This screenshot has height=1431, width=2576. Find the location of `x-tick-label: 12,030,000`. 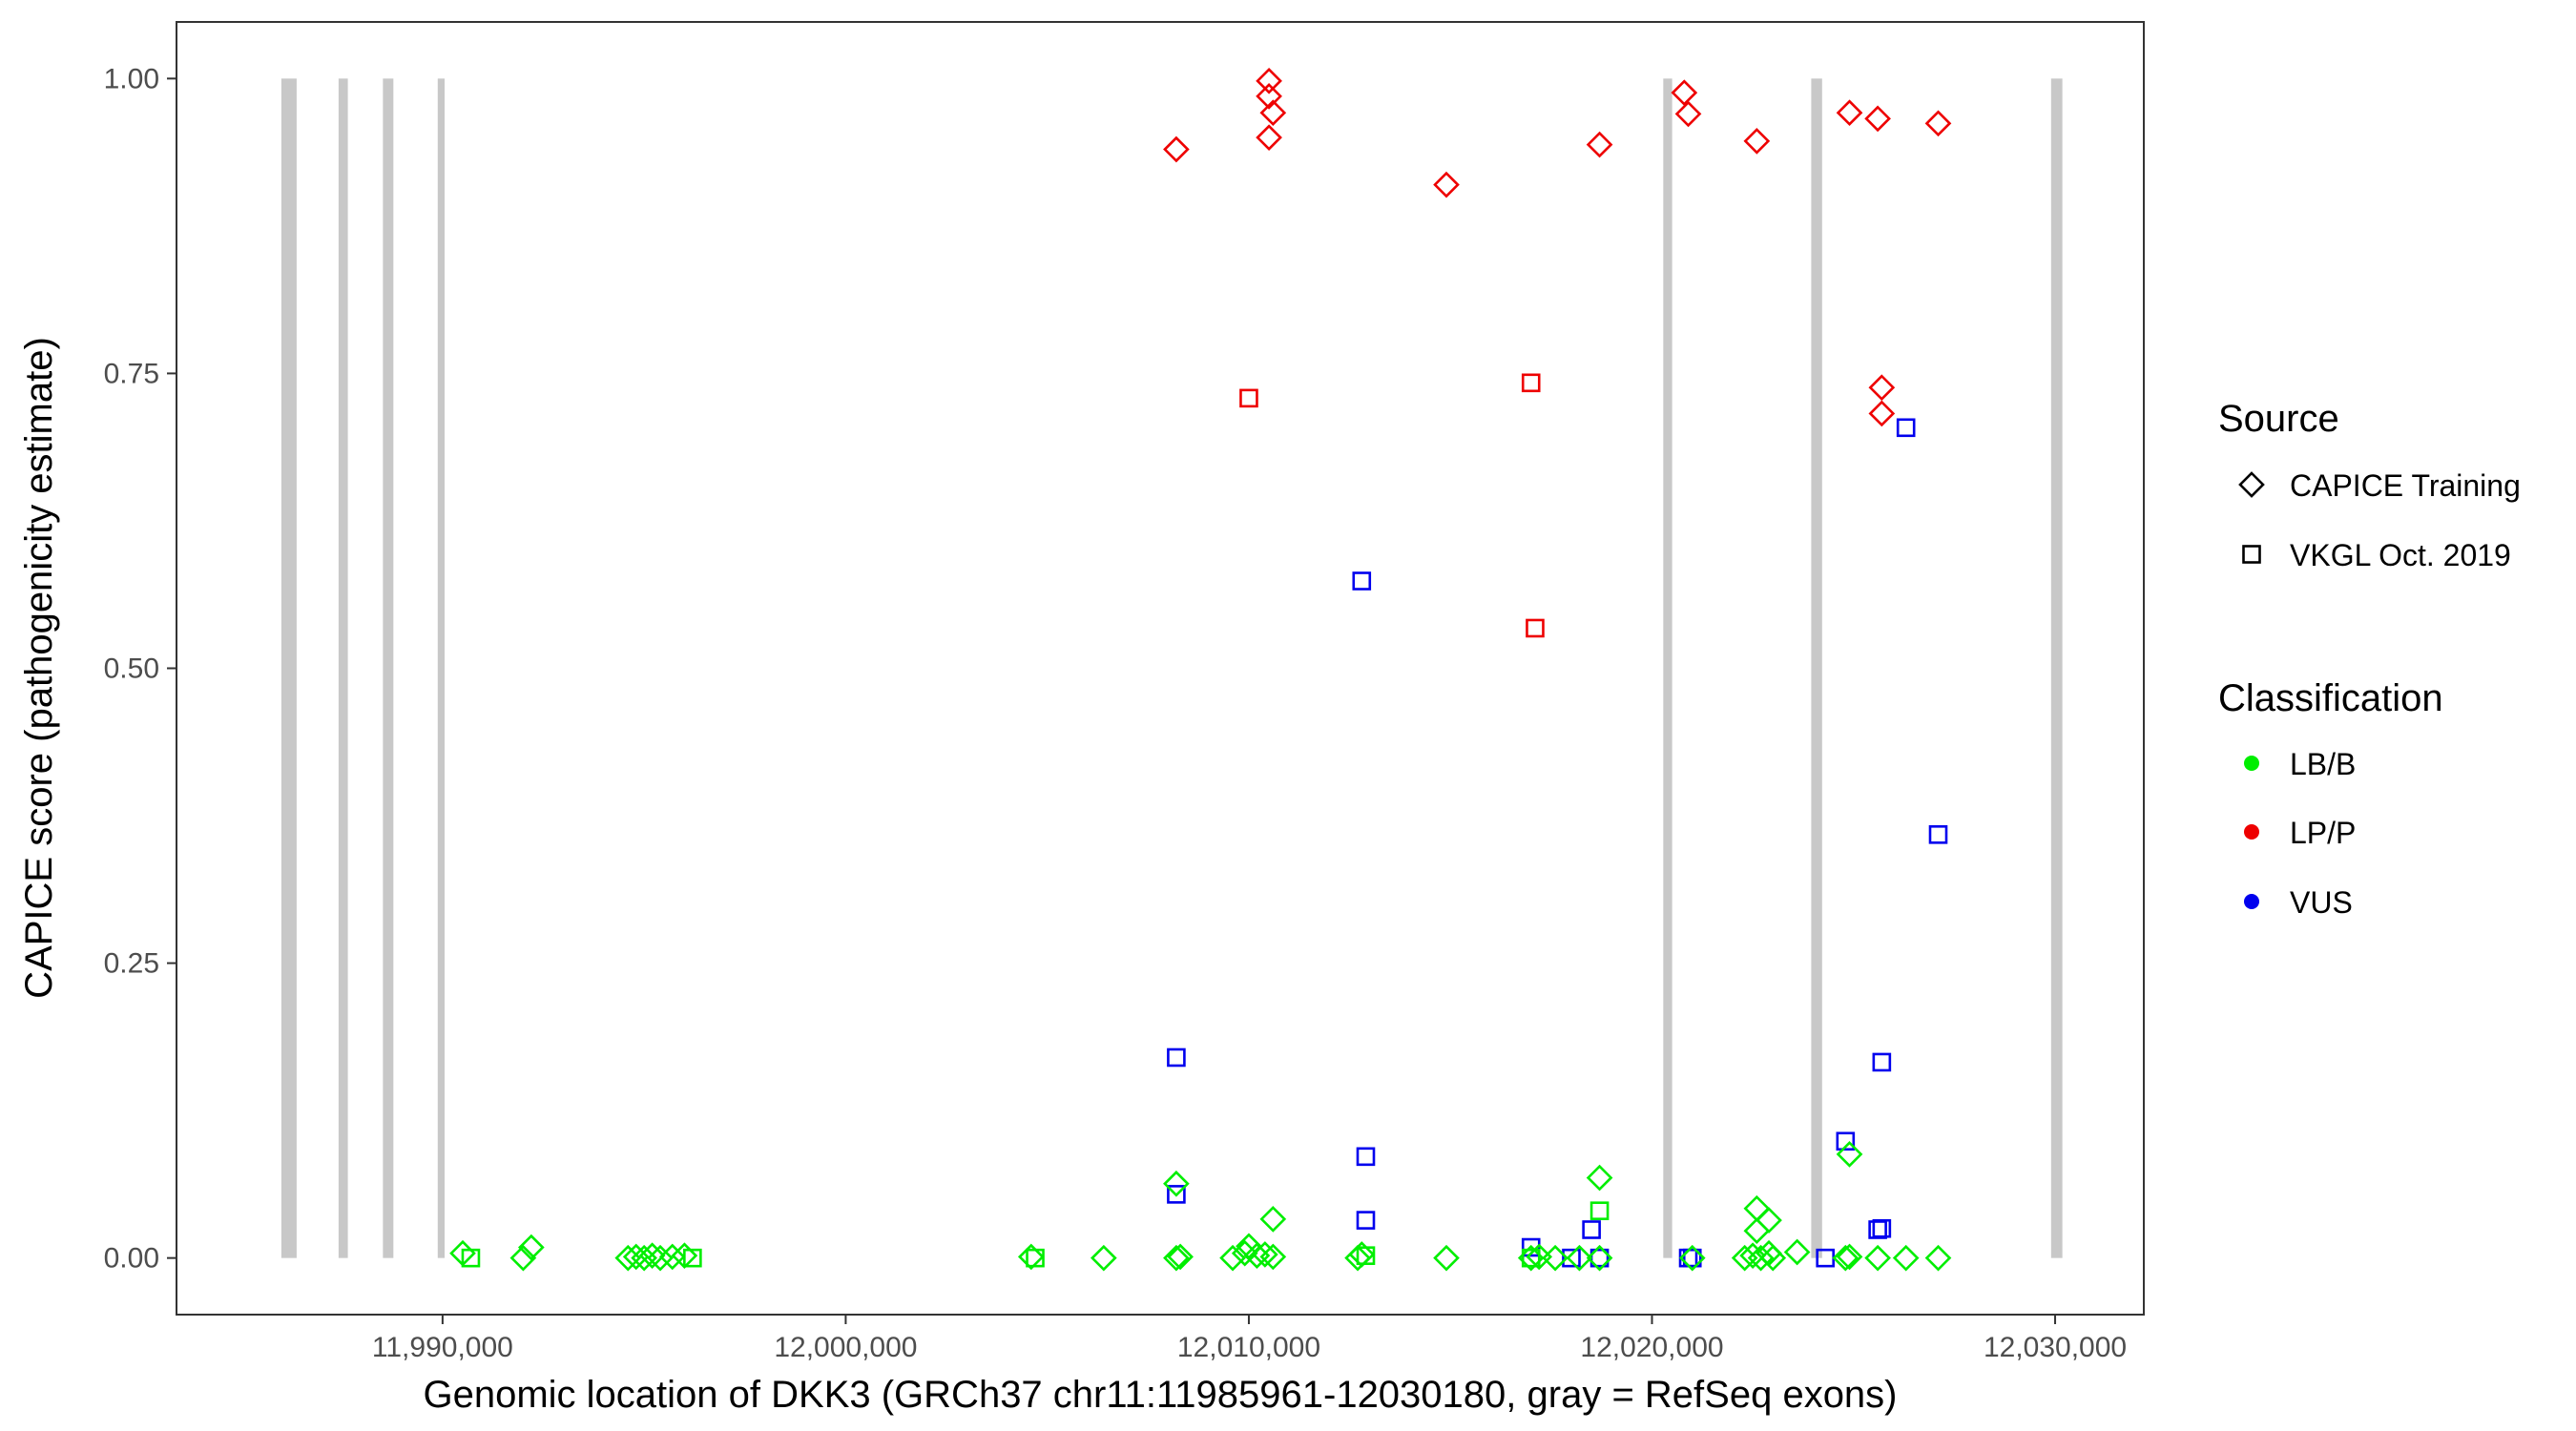

x-tick-label: 12,030,000 is located at coordinates (2055, 1347).